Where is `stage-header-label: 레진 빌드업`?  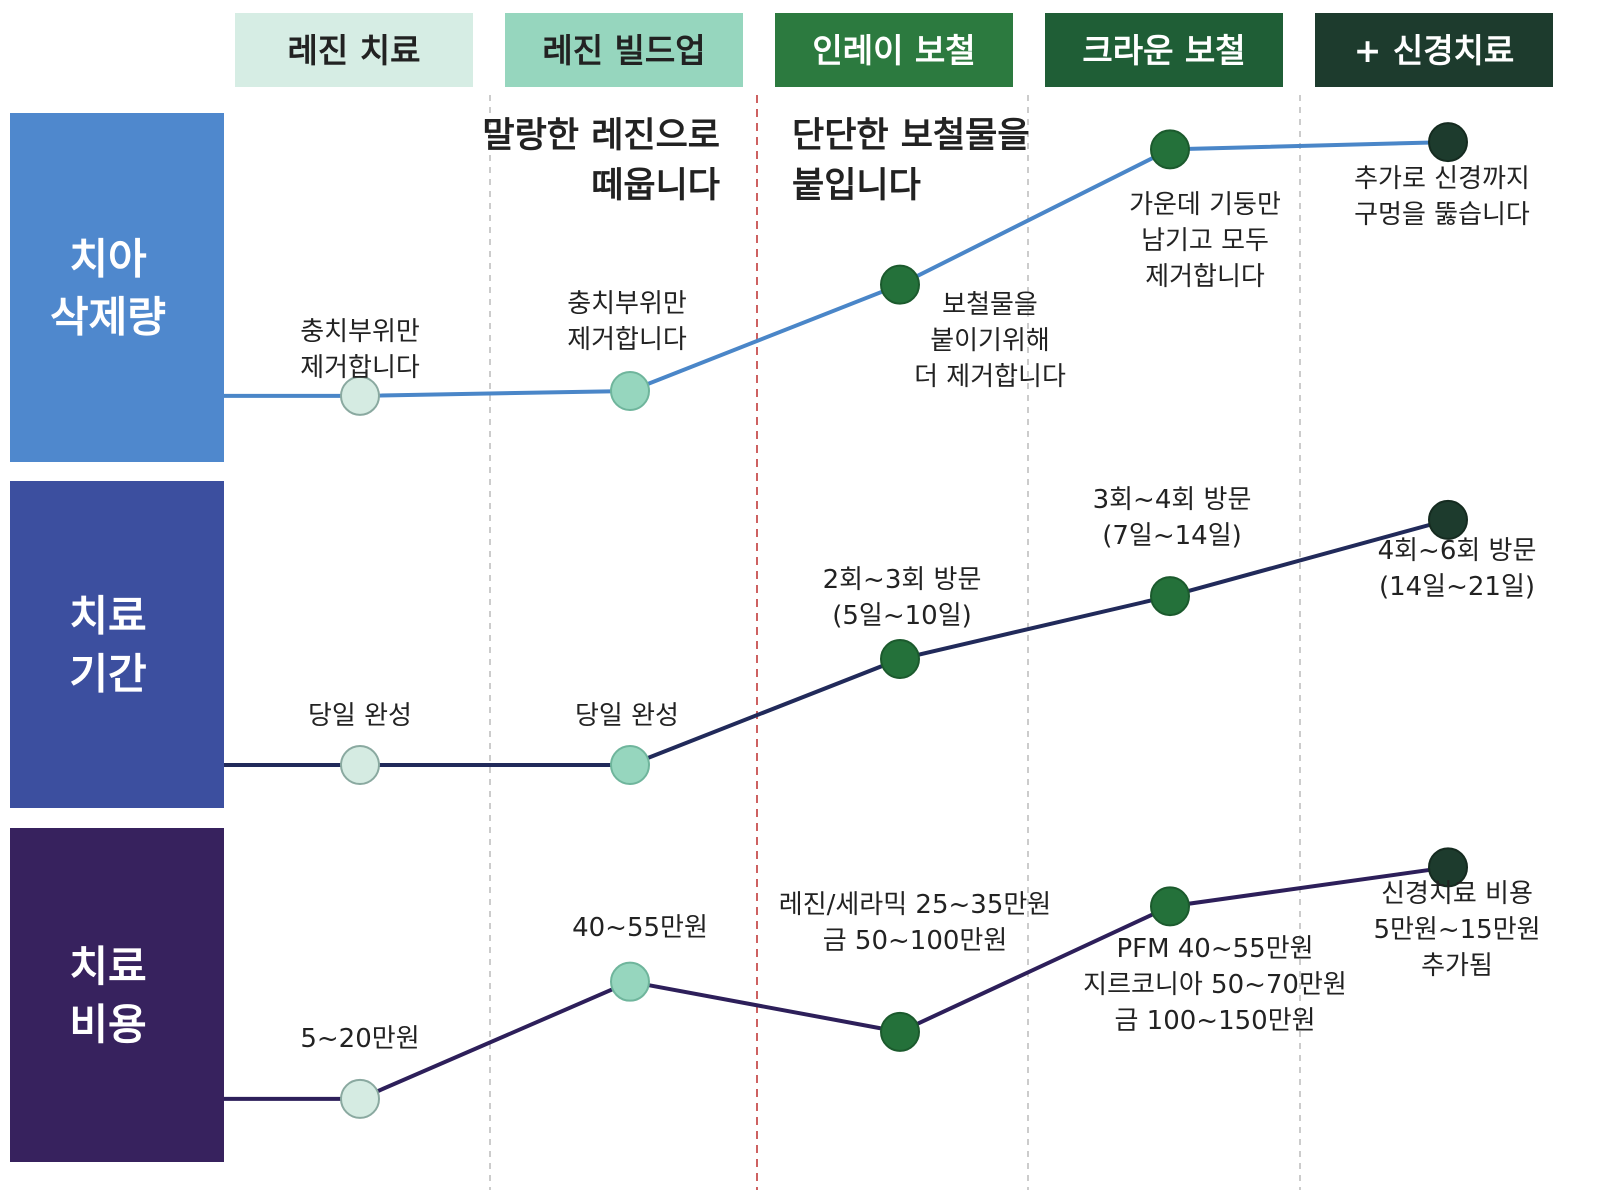 stage-header-label: 레진 빌드업 is located at coordinates (623, 50).